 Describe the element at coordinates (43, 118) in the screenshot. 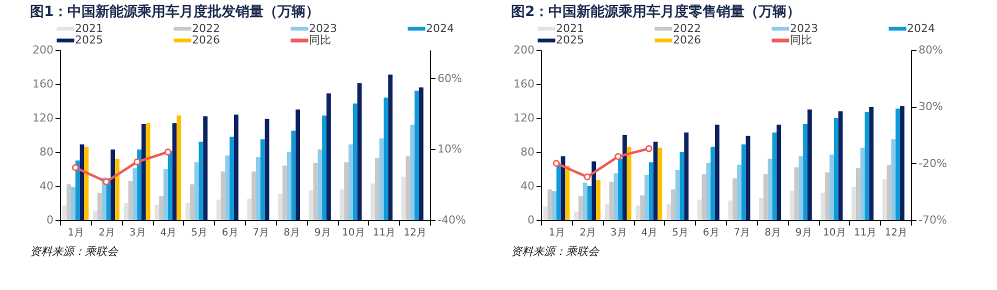

I see `y-tick-label: 120` at that location.